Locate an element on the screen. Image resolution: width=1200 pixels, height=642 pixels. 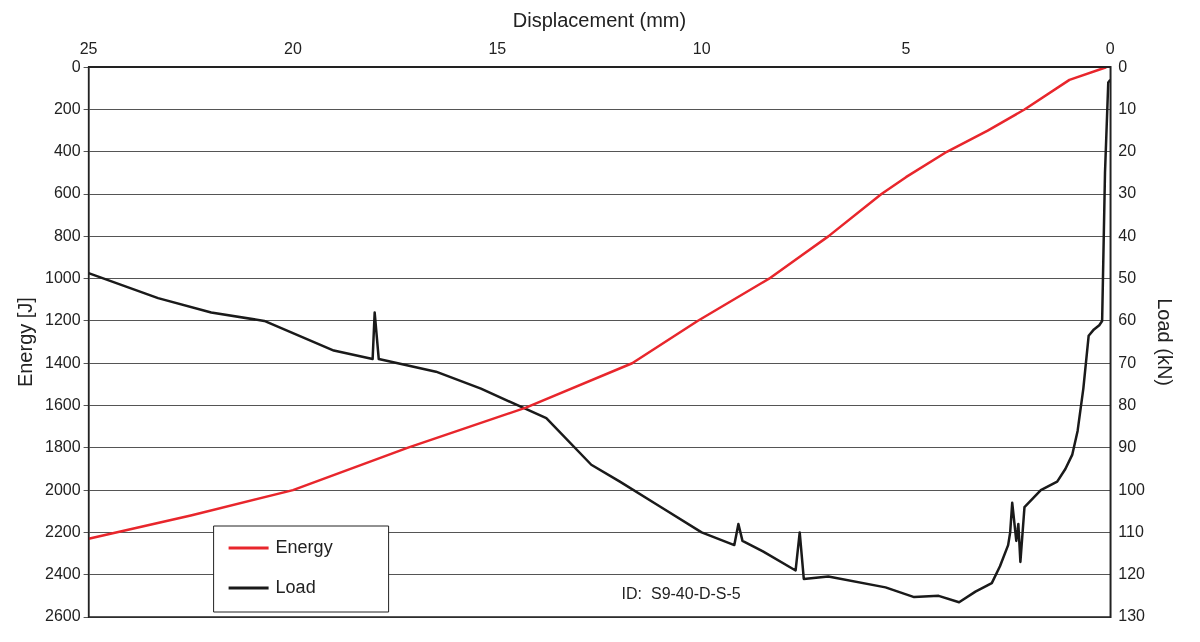
y-tick-label: 0 is located at coordinates (76, 66).